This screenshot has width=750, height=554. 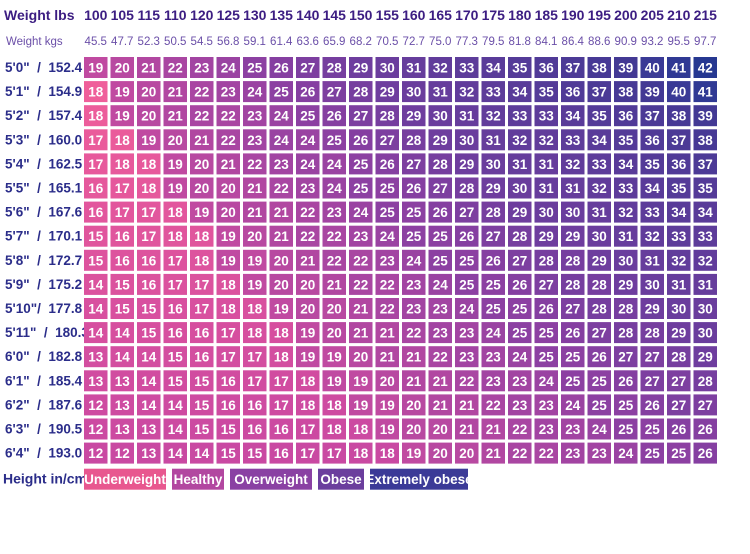 I want to click on legend-label: Underweight, so click(x=125, y=479).